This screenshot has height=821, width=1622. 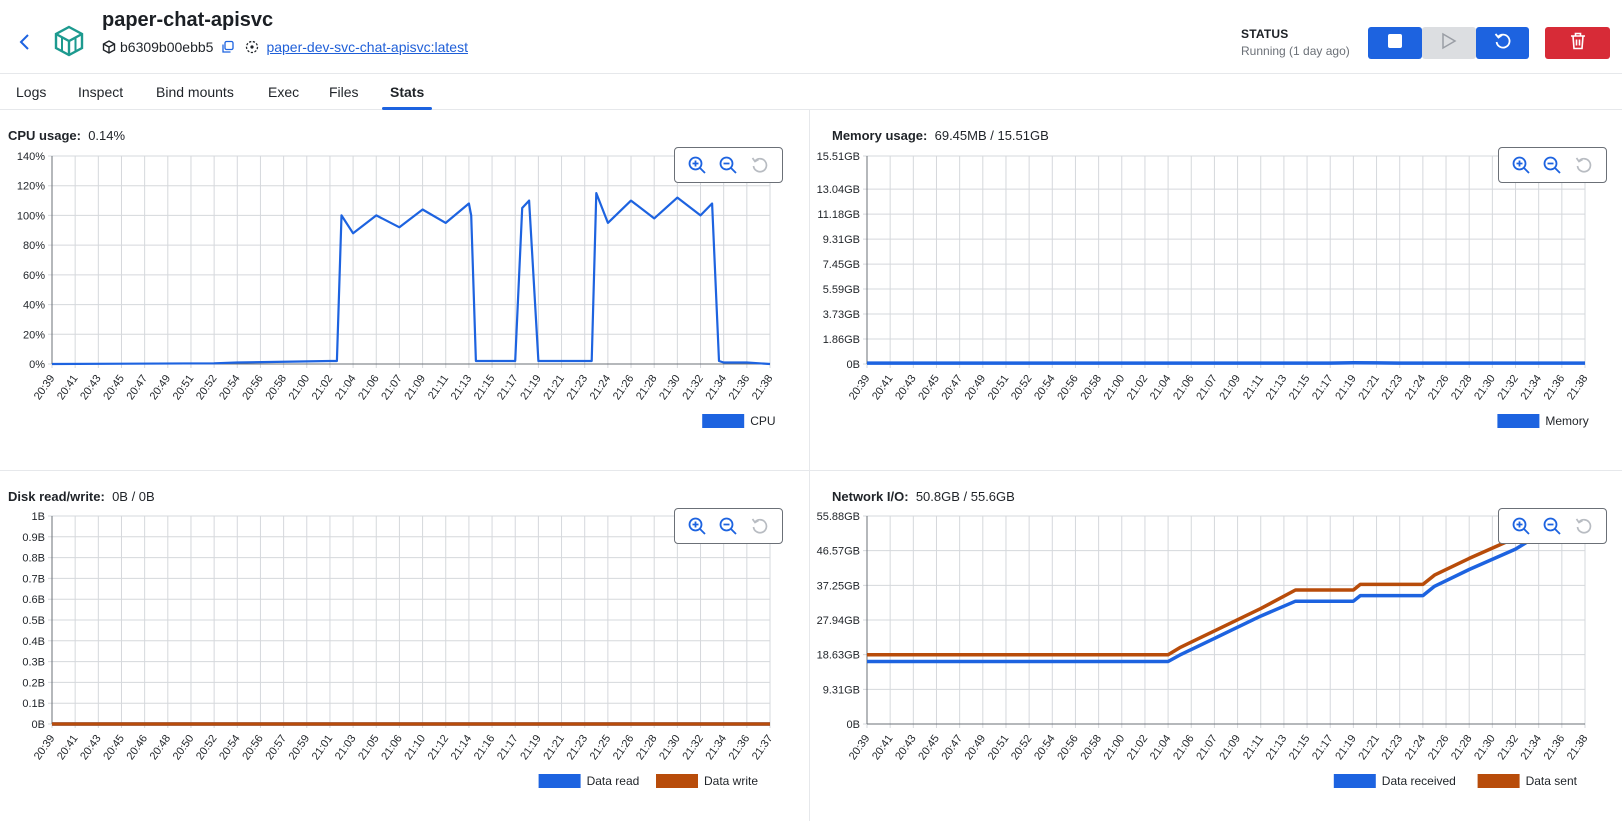 What do you see at coordinates (838, 215) in the screenshot?
I see `y-tick-label: 11.18GB` at bounding box center [838, 215].